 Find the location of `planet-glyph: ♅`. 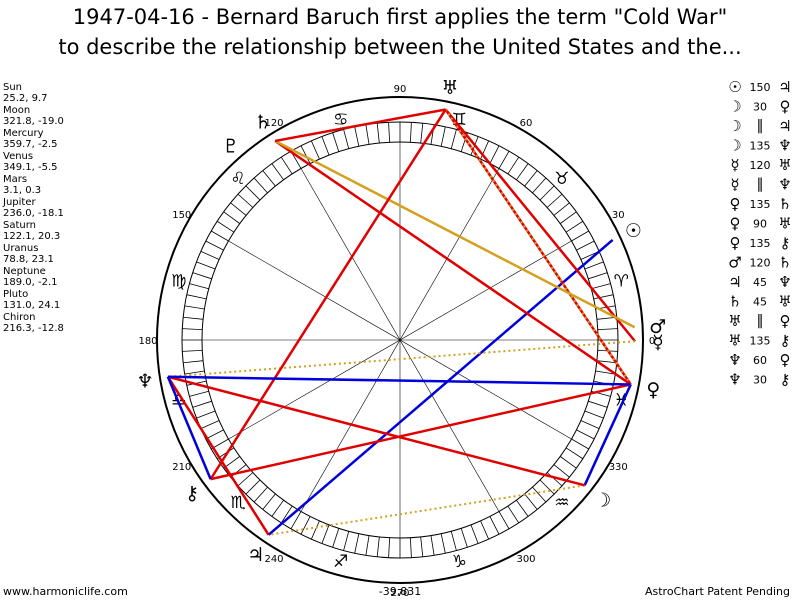

planet-glyph: ♅ is located at coordinates (450, 88).